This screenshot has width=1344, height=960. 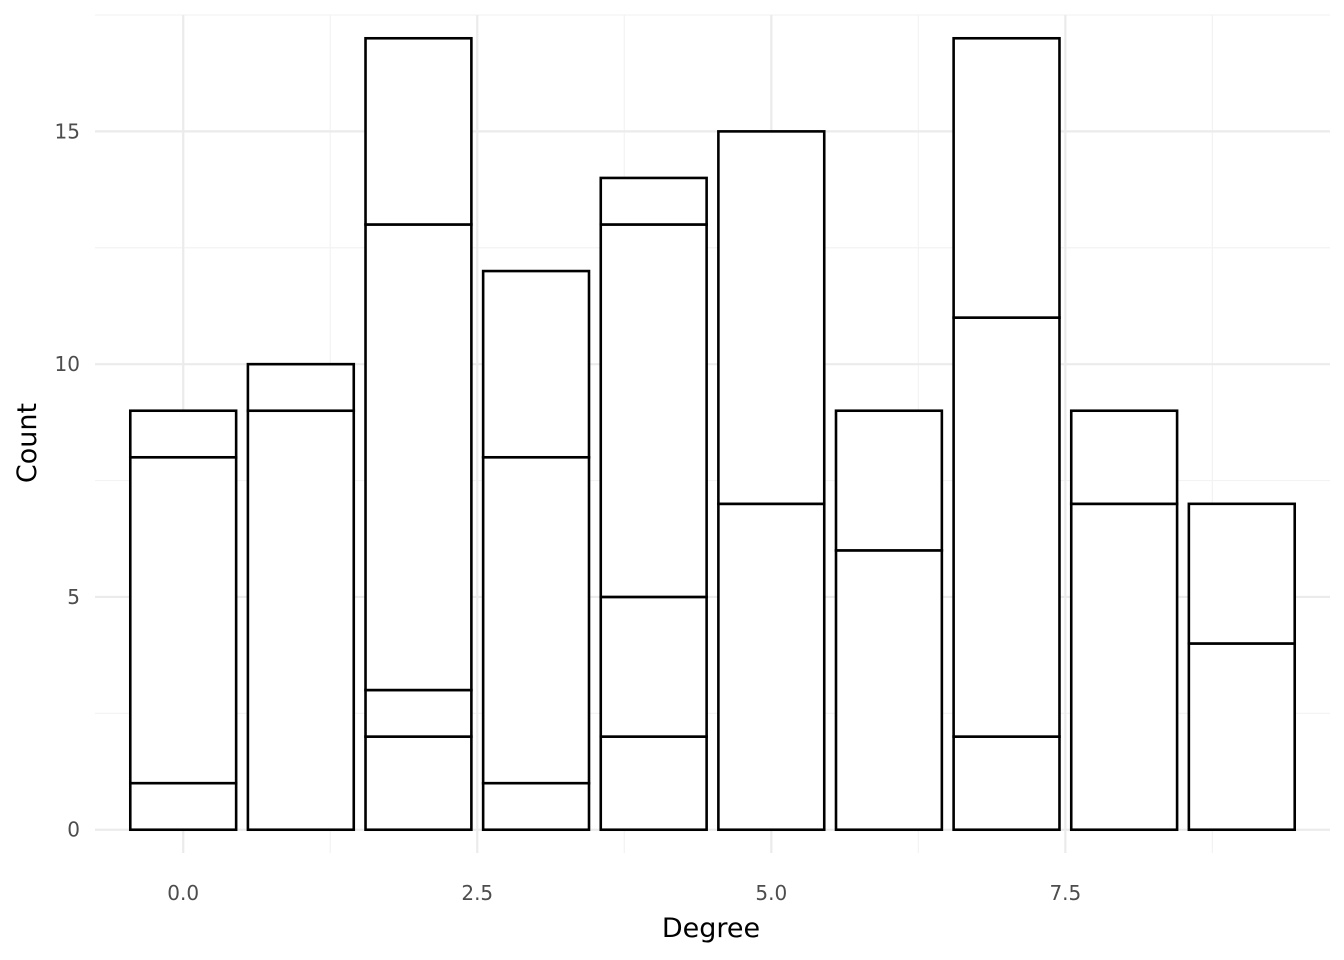 What do you see at coordinates (183, 893) in the screenshot?
I see `x-tick-label: 0.0` at bounding box center [183, 893].